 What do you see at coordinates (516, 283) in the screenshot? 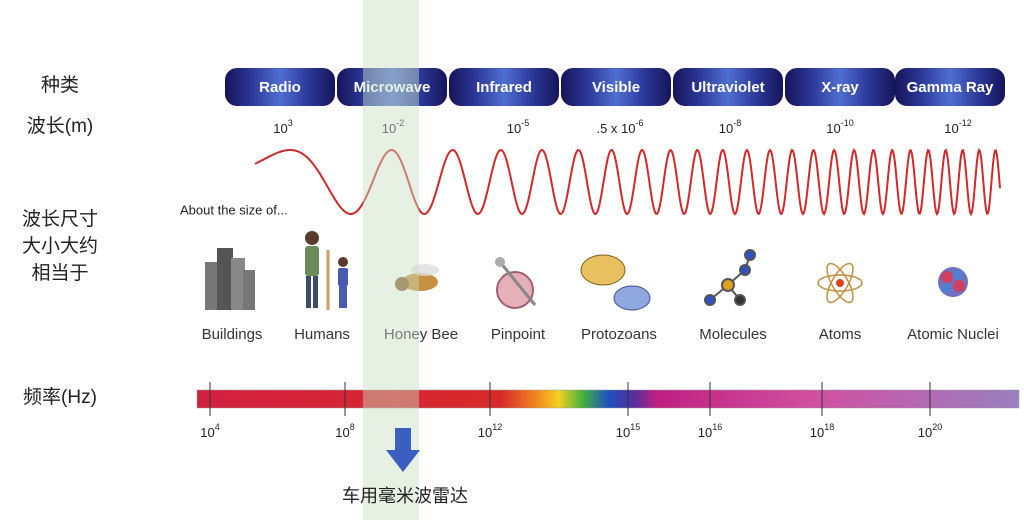
I see `icon-pinpoint` at bounding box center [516, 283].